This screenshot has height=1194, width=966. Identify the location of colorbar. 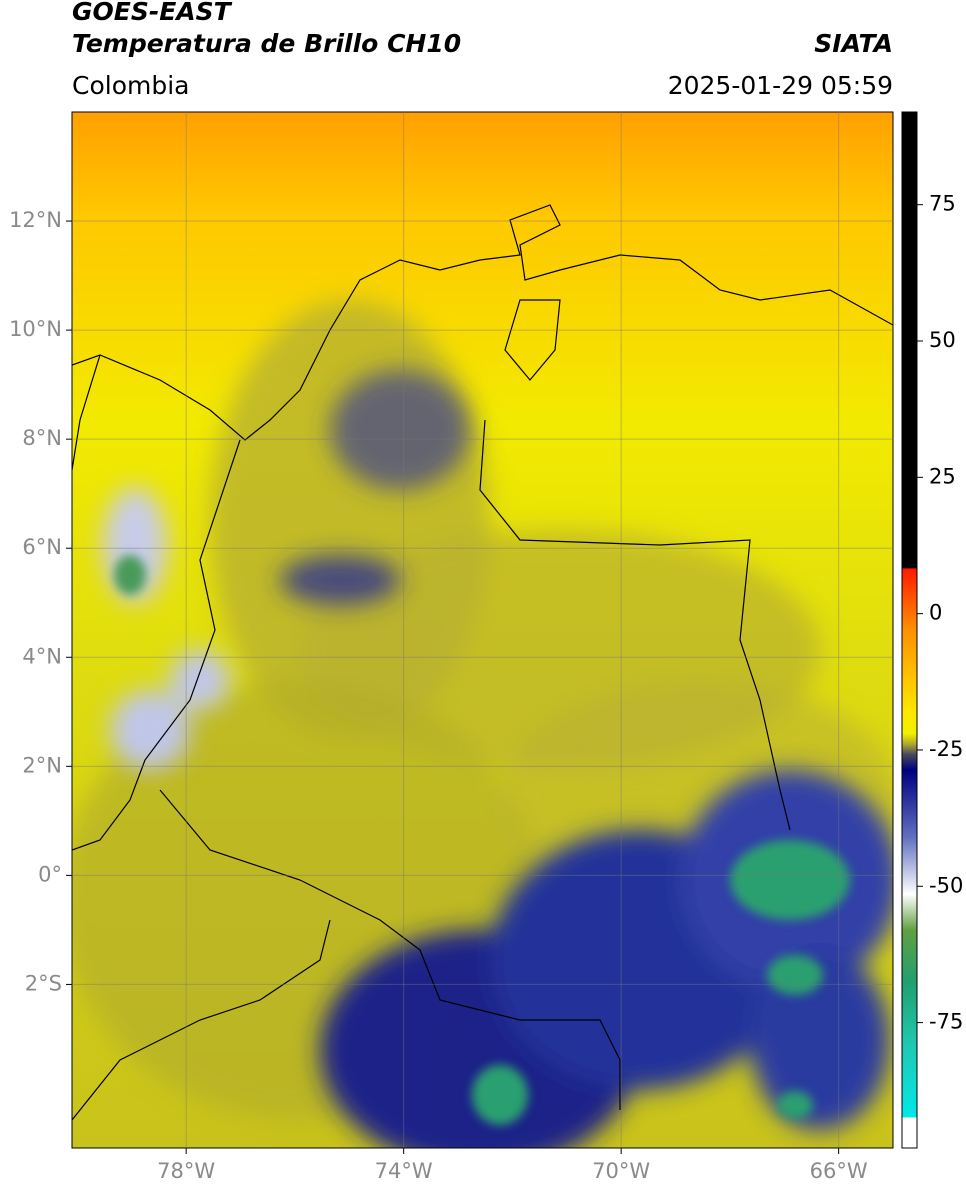
(909, 630).